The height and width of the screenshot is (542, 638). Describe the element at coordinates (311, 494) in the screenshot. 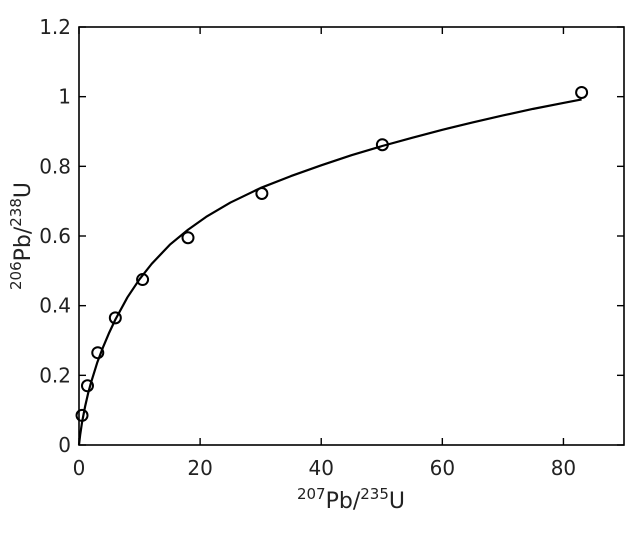

I see `x-axis-title-mass1: 207` at that location.